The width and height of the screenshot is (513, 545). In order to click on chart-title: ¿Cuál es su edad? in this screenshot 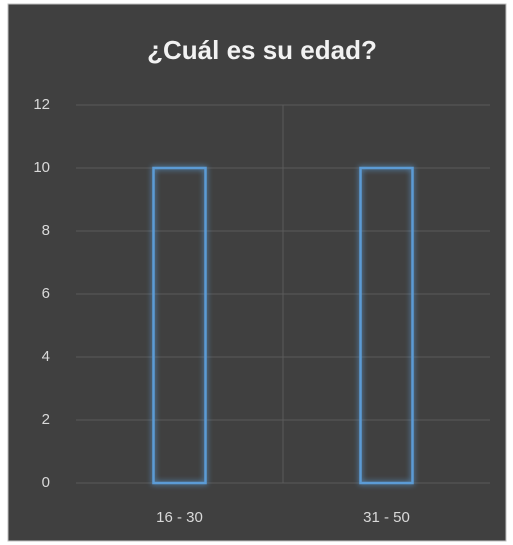, I will do `click(262, 50)`.